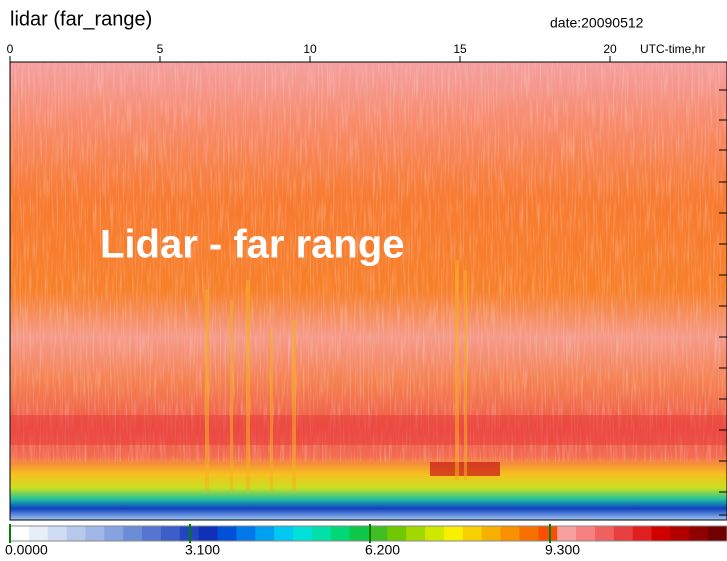  What do you see at coordinates (723, 302) in the screenshot?
I see `right-axis-ticks` at bounding box center [723, 302].